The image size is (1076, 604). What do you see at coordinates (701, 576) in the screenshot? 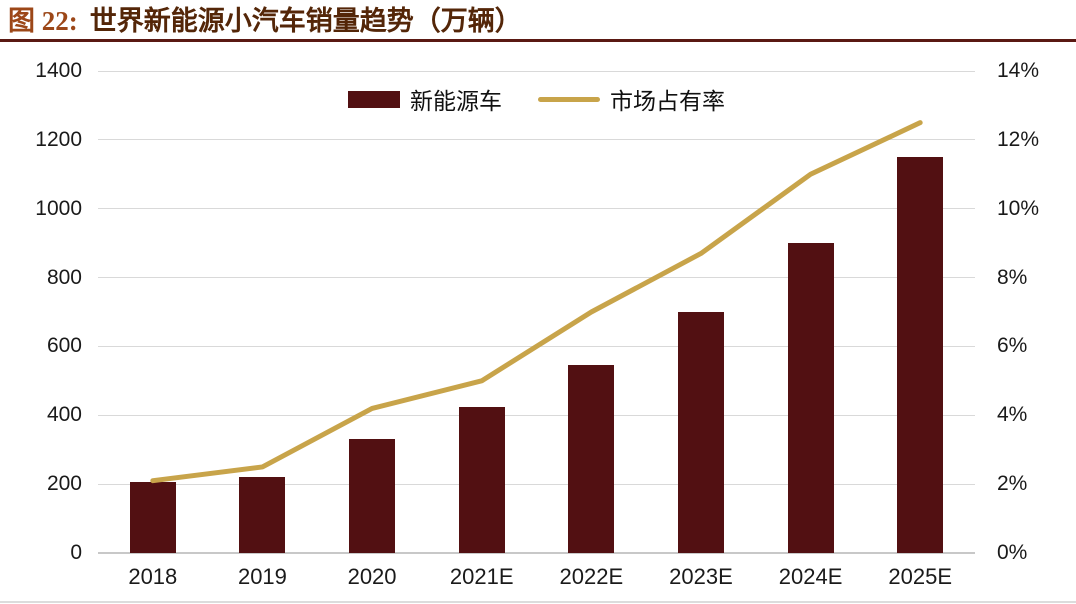
I see `x-axis-tick-2023E: 2023E` at bounding box center [701, 576].